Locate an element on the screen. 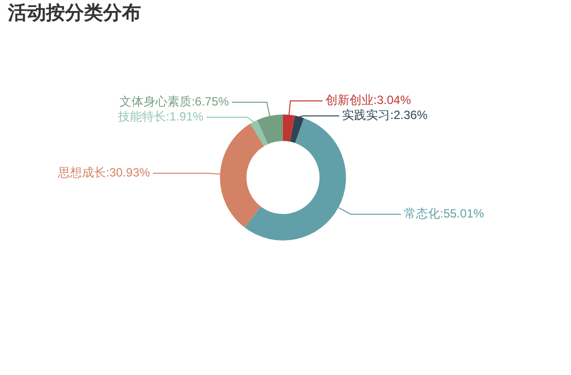 The image size is (571, 375). slice-label: 技能特长:1.91% is located at coordinates (160, 117).